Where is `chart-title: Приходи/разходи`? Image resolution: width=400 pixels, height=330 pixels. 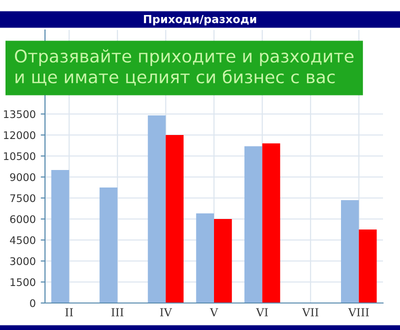 chart-title: Приходи/разходи is located at coordinates (200, 20).